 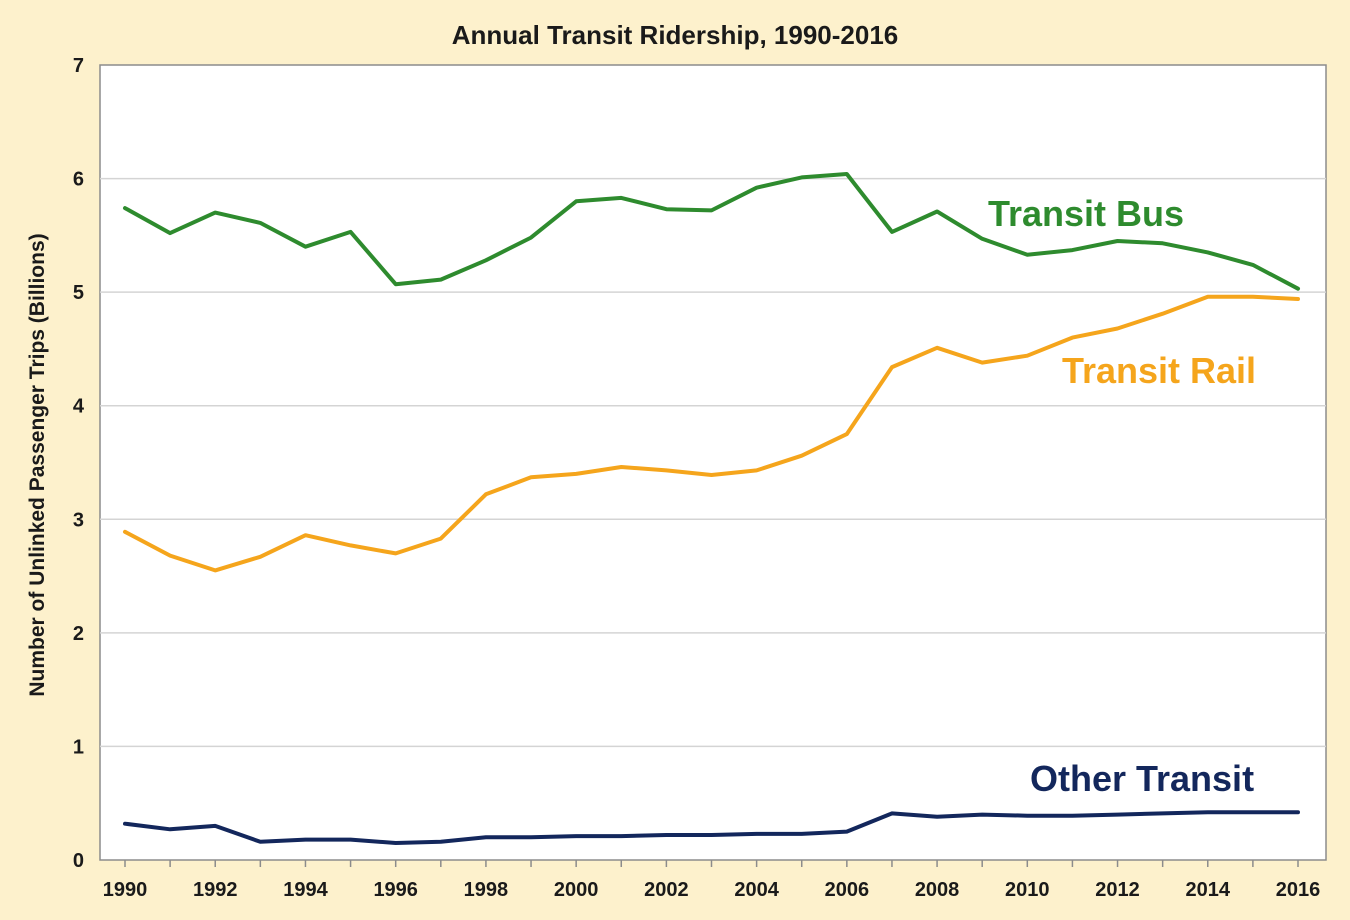 What do you see at coordinates (78, 520) in the screenshot?
I see `y-tick-label: 3` at bounding box center [78, 520].